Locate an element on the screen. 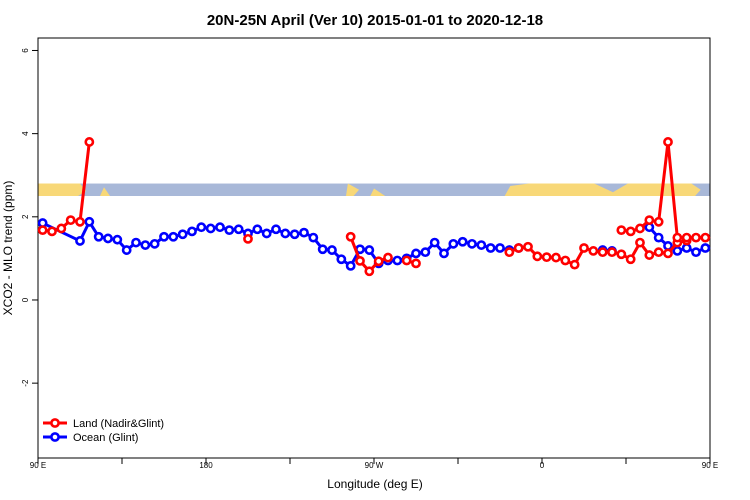 The height and width of the screenshot is (500, 750). y-tick-label: -2 is located at coordinates (25, 383).